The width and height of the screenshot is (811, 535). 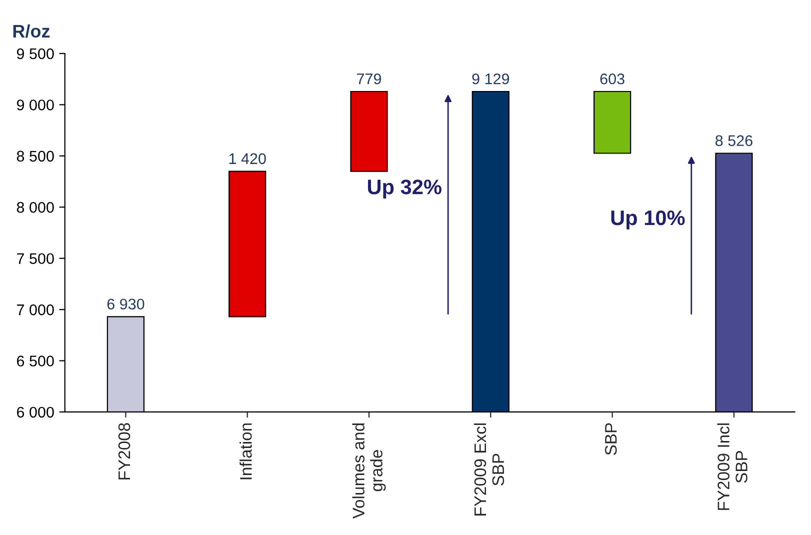 What do you see at coordinates (247, 158) in the screenshot?
I see `data-label: 1 420` at bounding box center [247, 158].